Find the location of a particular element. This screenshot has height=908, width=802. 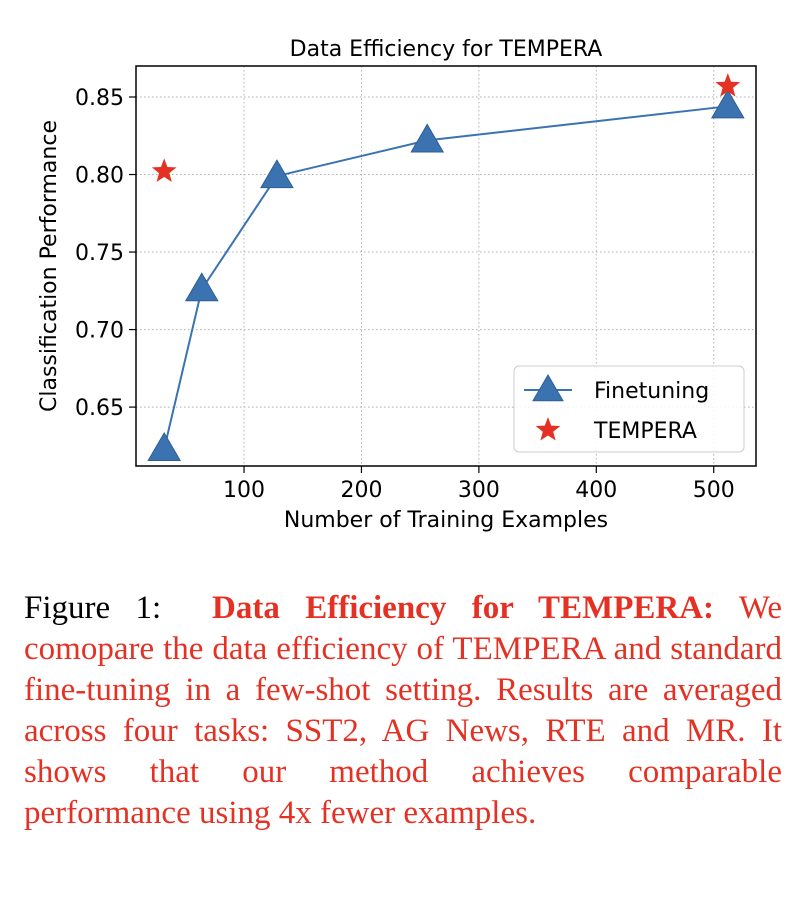

legend-finetuning-marker is located at coordinates (548, 388).